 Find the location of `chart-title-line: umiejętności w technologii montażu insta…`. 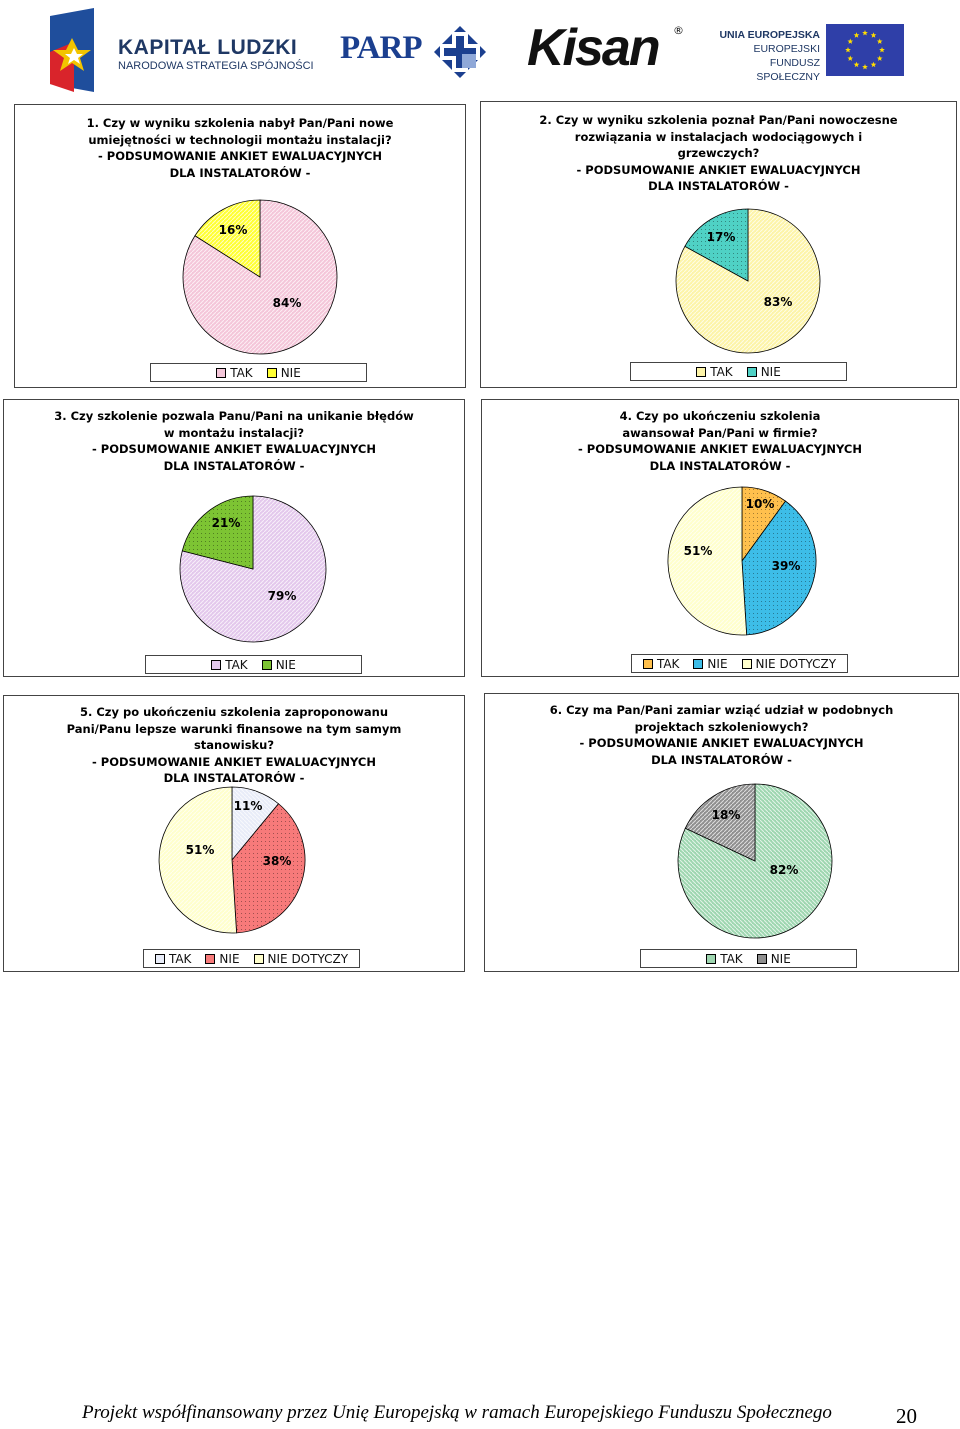

chart-title-line: umiejętności w technologii montażu insta… is located at coordinates (240, 139).